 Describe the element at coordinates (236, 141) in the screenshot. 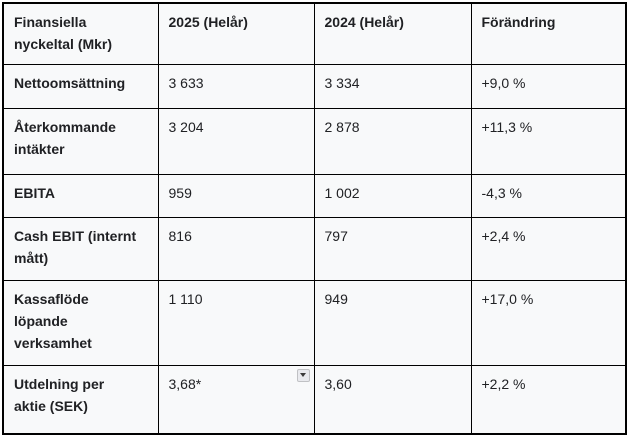

I see `value-cell-2025: 3 204` at that location.